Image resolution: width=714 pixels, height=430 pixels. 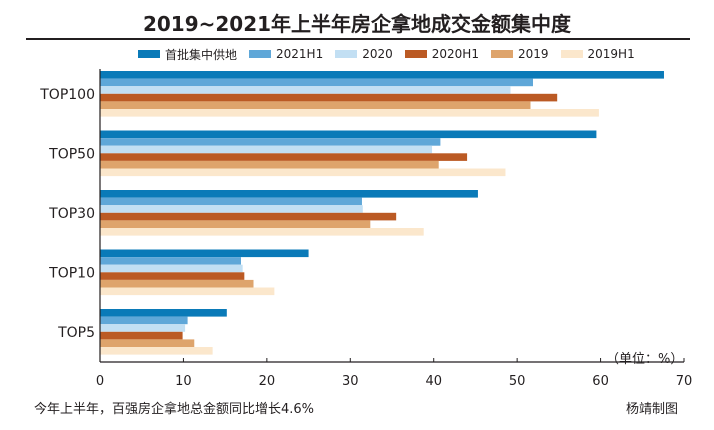 I want to click on x-tick-label: 20, so click(x=267, y=381).